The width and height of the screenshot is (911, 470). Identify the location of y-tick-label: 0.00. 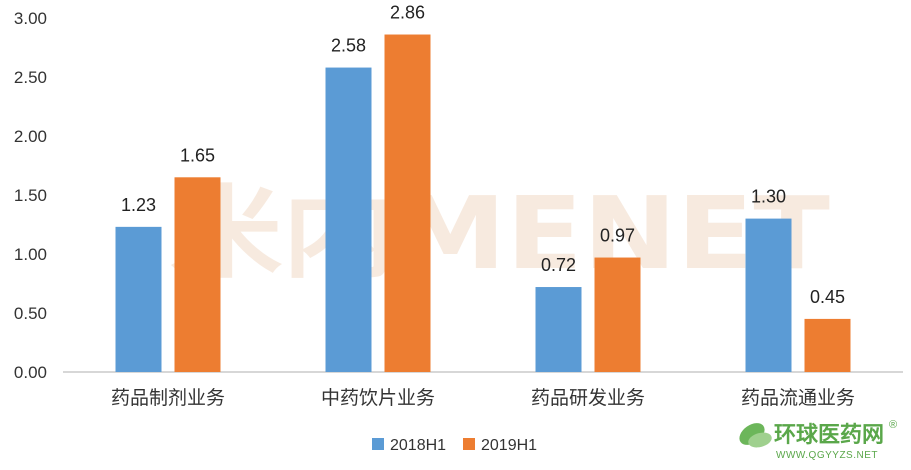
(30, 372).